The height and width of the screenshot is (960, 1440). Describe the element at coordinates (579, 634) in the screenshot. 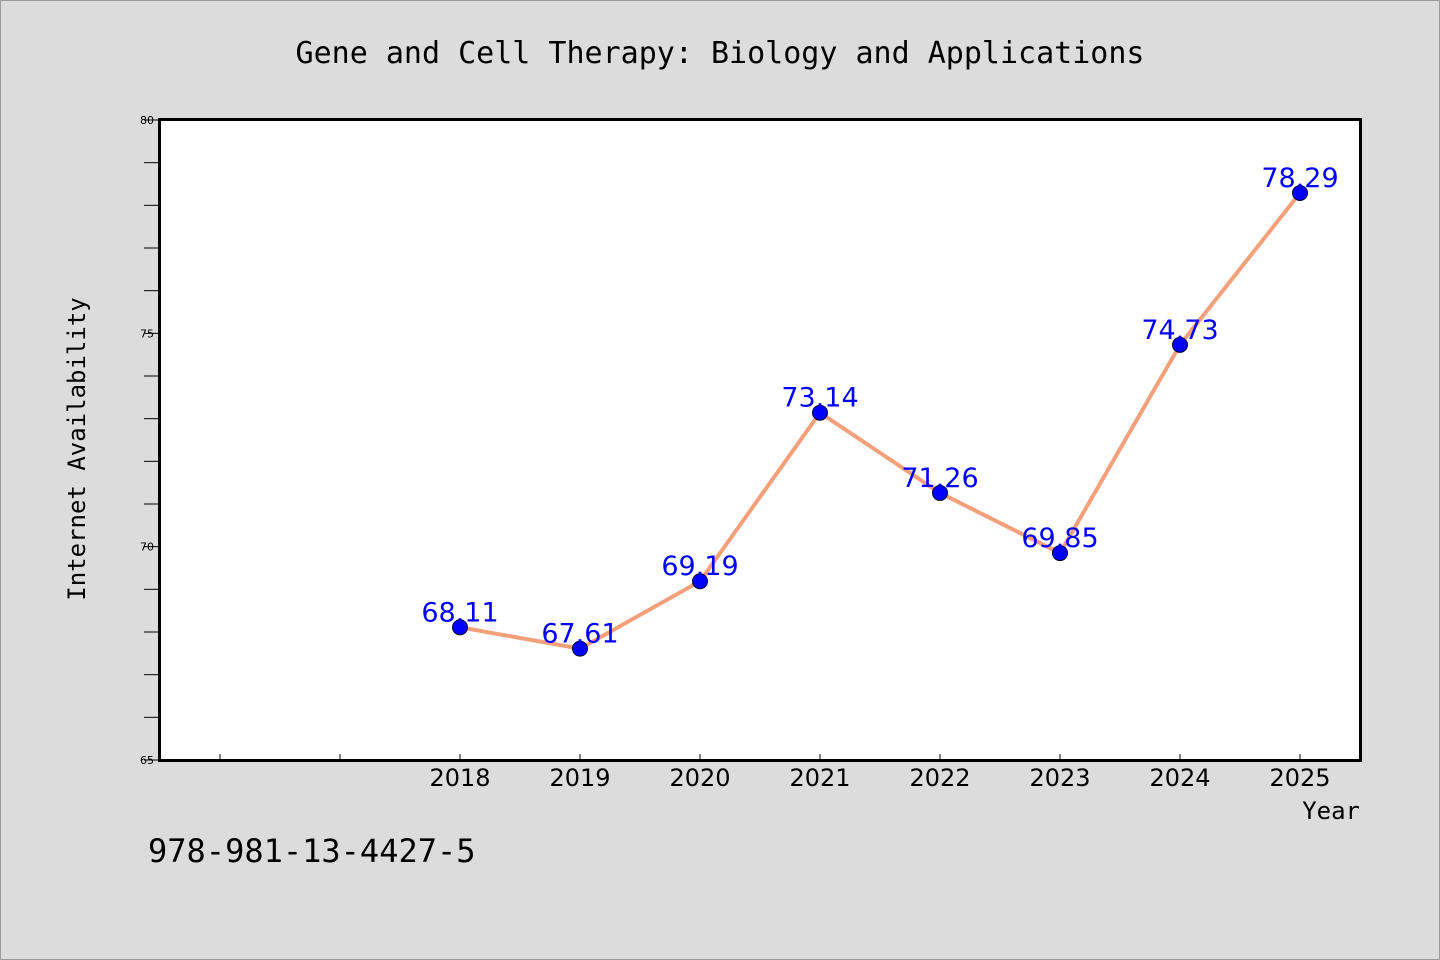

I see `data-label: 67.61` at that location.